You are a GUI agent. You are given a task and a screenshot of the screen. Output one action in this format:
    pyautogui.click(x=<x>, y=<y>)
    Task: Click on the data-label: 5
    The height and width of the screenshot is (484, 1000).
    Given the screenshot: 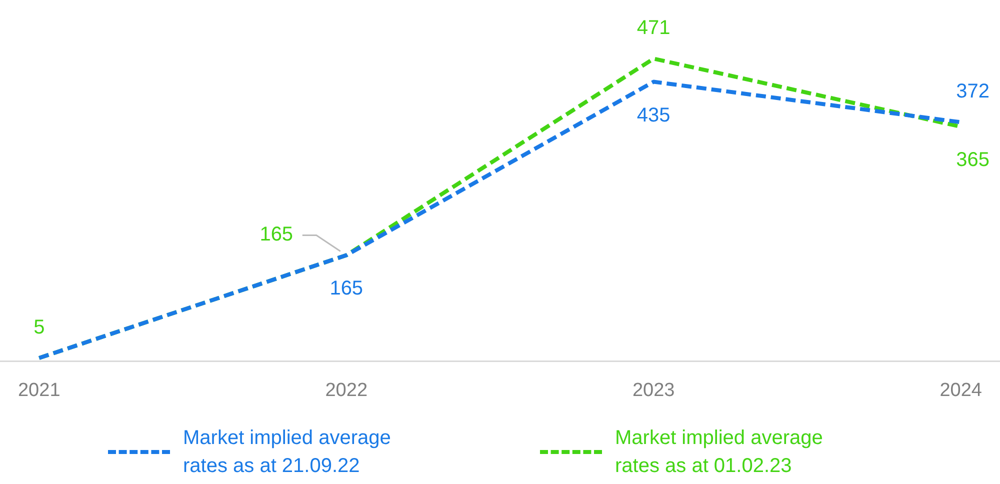 What is the action you would take?
    pyautogui.click(x=39, y=327)
    